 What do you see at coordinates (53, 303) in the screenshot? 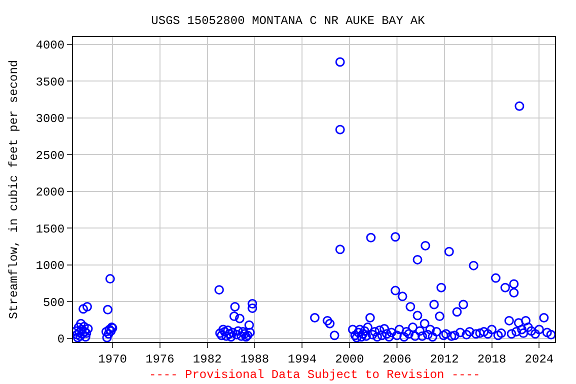
I see `y-tick-label: 500` at bounding box center [53, 303].